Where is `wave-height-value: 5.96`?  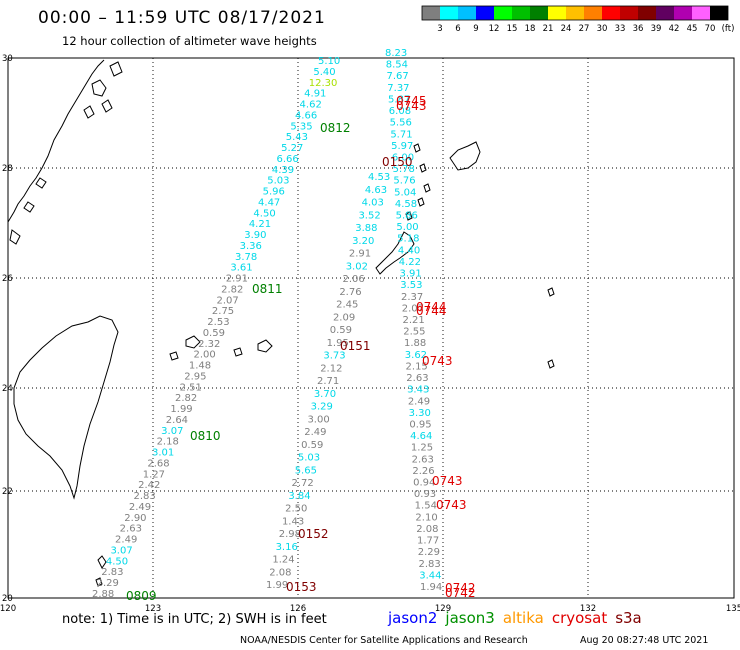
wave-height-value: 5.96 is located at coordinates (274, 192).